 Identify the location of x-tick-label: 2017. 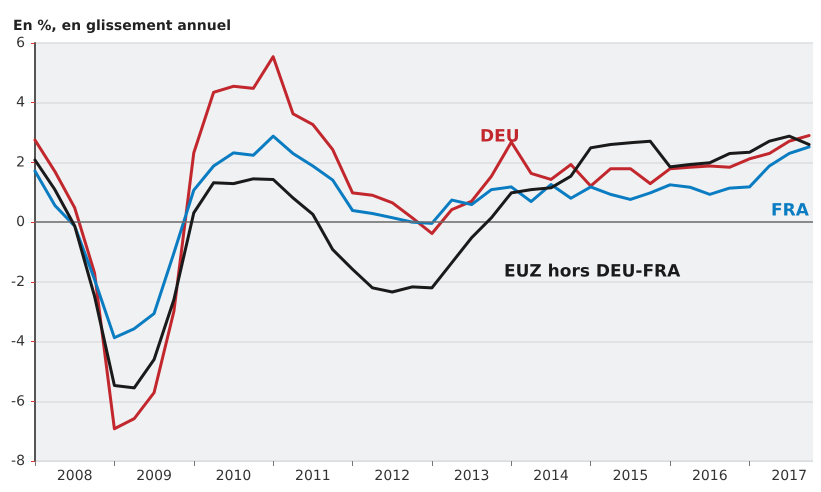
(789, 476).